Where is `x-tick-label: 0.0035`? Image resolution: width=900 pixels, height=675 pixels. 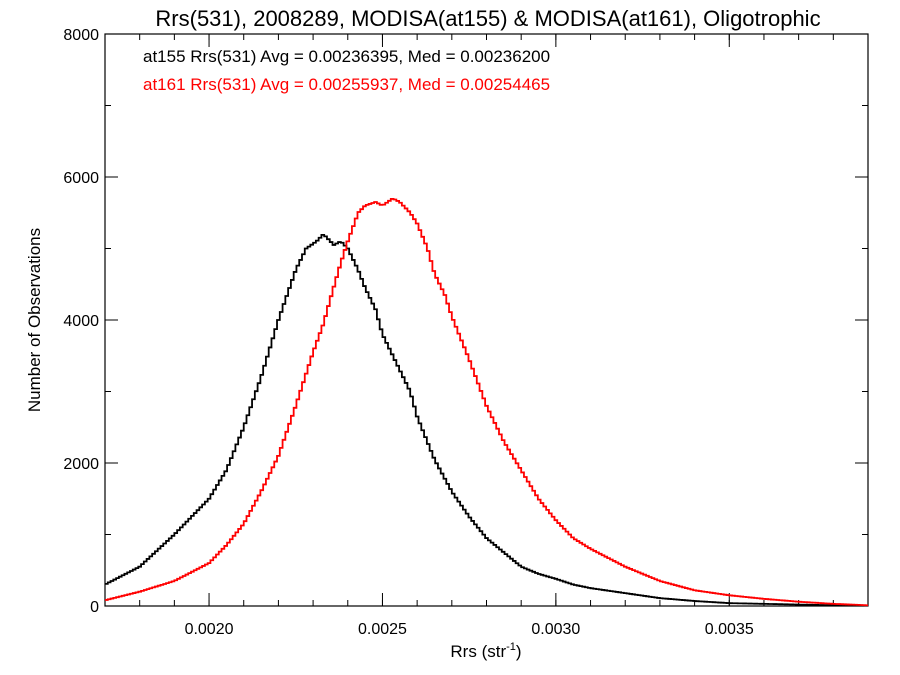
x-tick-label: 0.0035 is located at coordinates (729, 629).